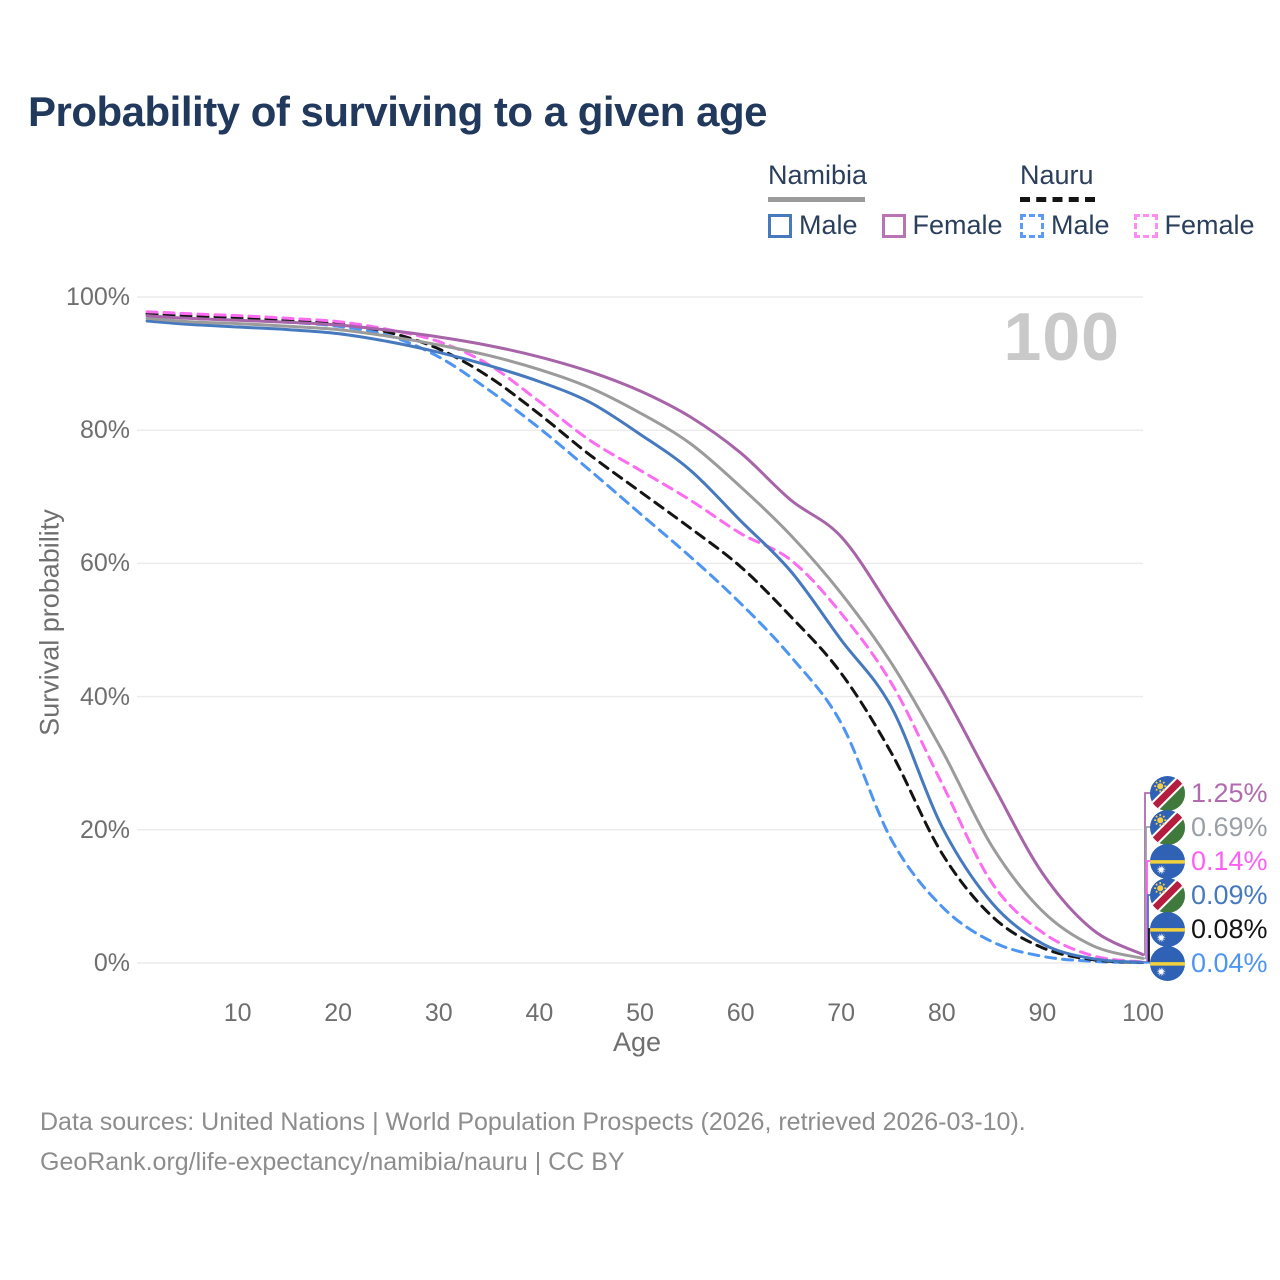  What do you see at coordinates (1042, 1013) in the screenshot?
I see `x-tick-label: 90` at bounding box center [1042, 1013].